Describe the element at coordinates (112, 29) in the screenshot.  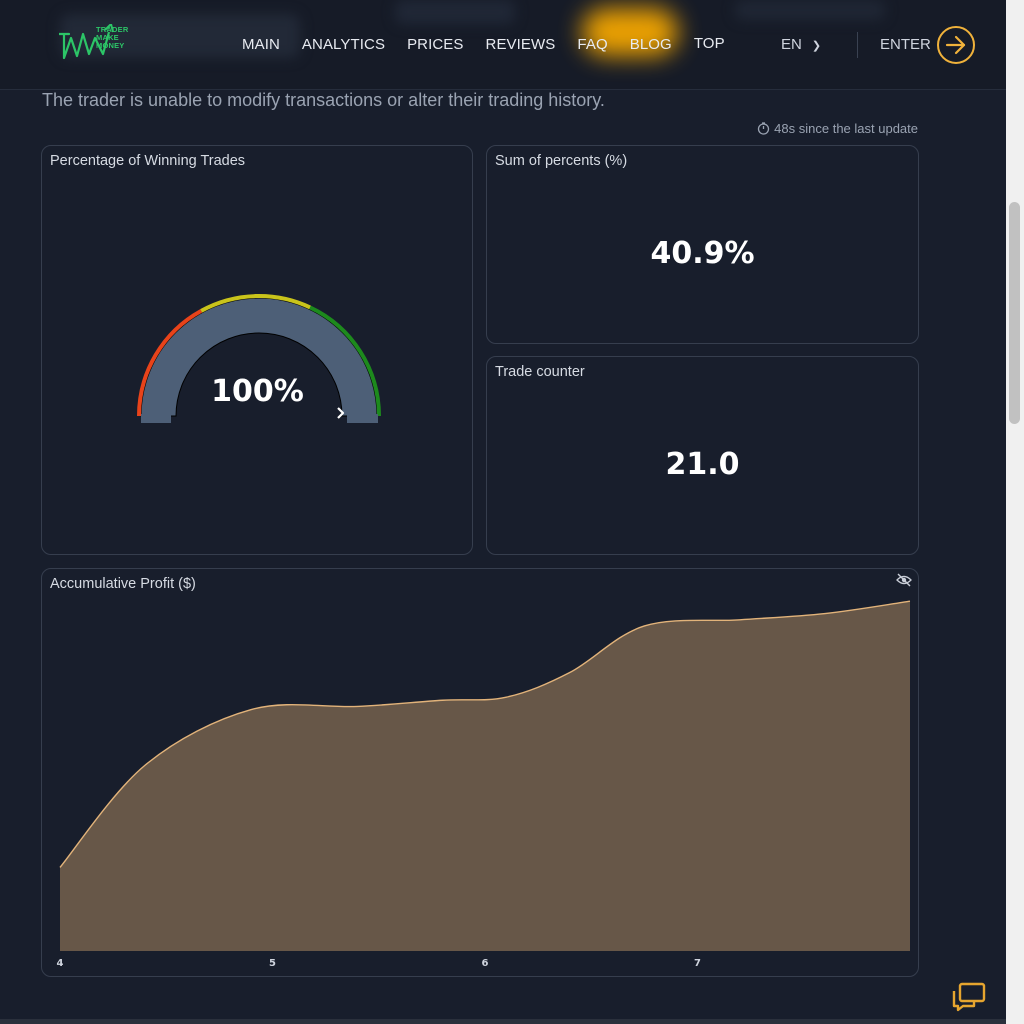
I see `logo-line-1: TRADER` at that location.